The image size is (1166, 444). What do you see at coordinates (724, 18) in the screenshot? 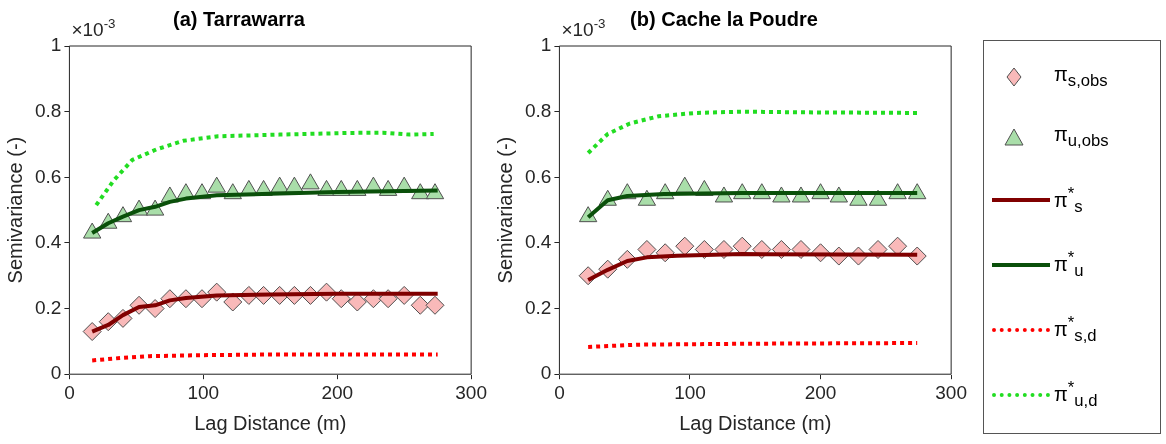
I see `chart-title: (b) Cache la Poudre` at bounding box center [724, 18].